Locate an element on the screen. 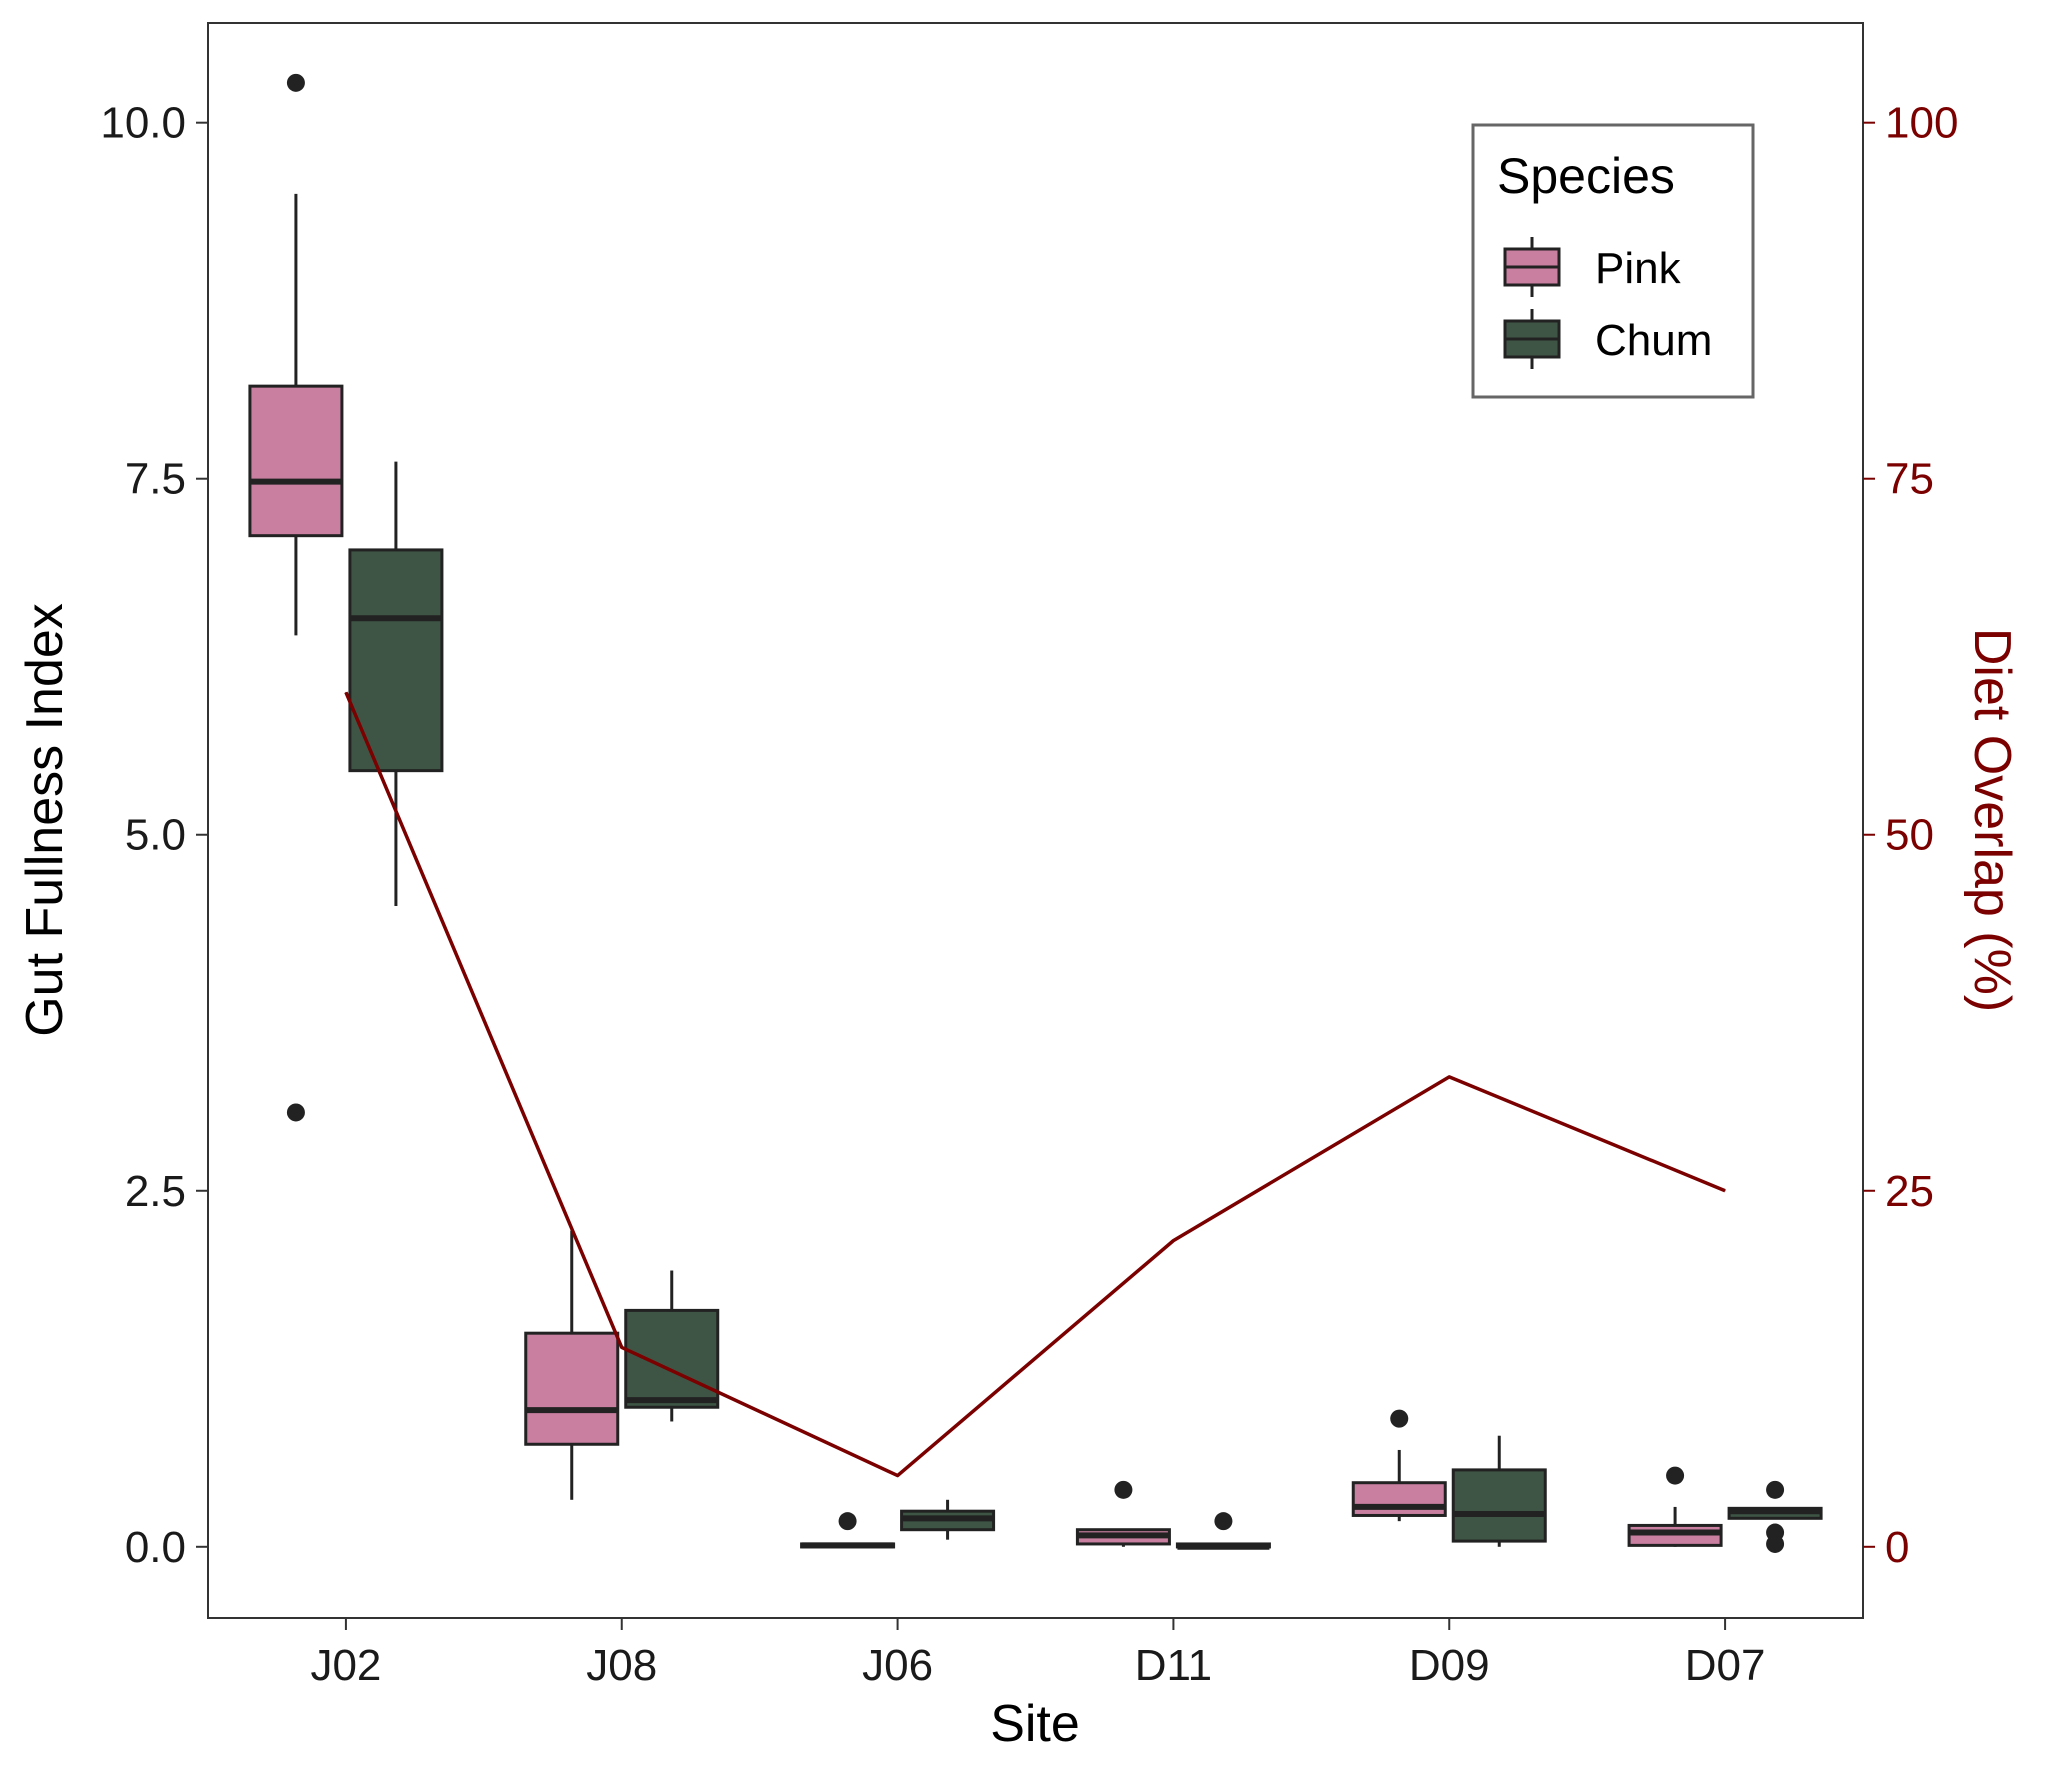 This screenshot has height=1766, width=2045. left-axis: 0.0 2.5 5.0 7.5 10.0 is located at coordinates (154, 835).